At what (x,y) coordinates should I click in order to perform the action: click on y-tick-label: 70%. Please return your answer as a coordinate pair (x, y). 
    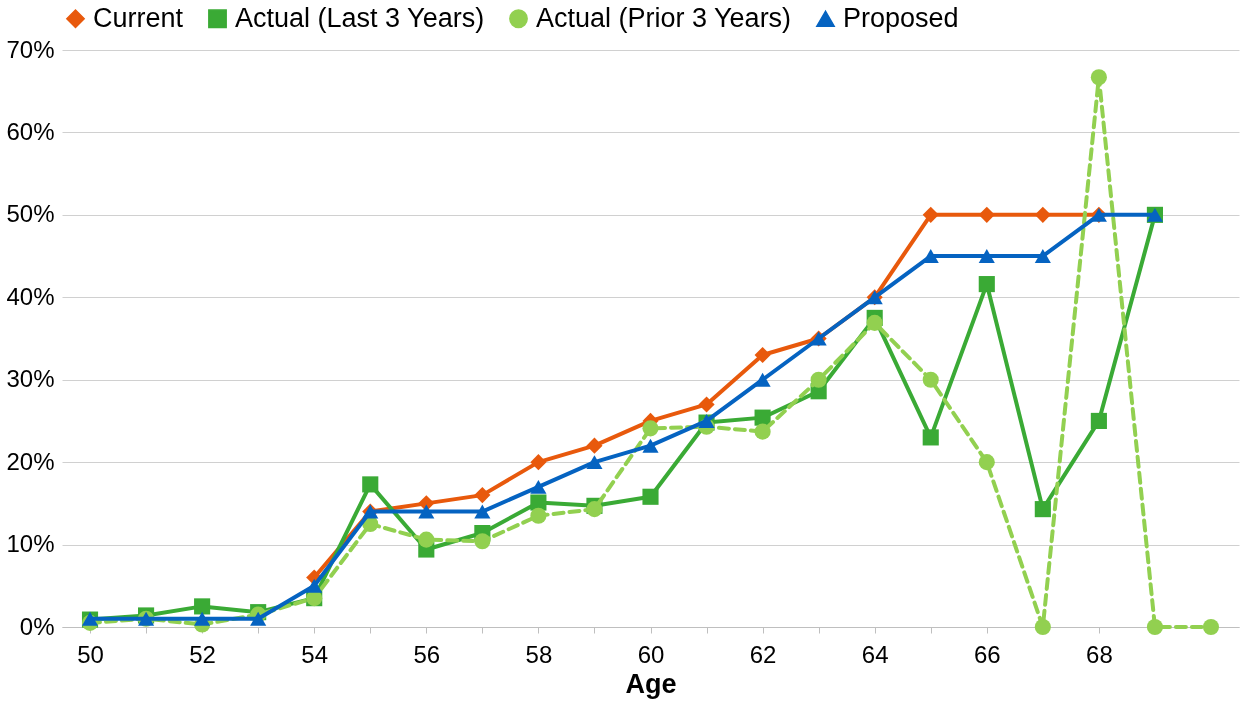
    Looking at the image, I should click on (30, 49).